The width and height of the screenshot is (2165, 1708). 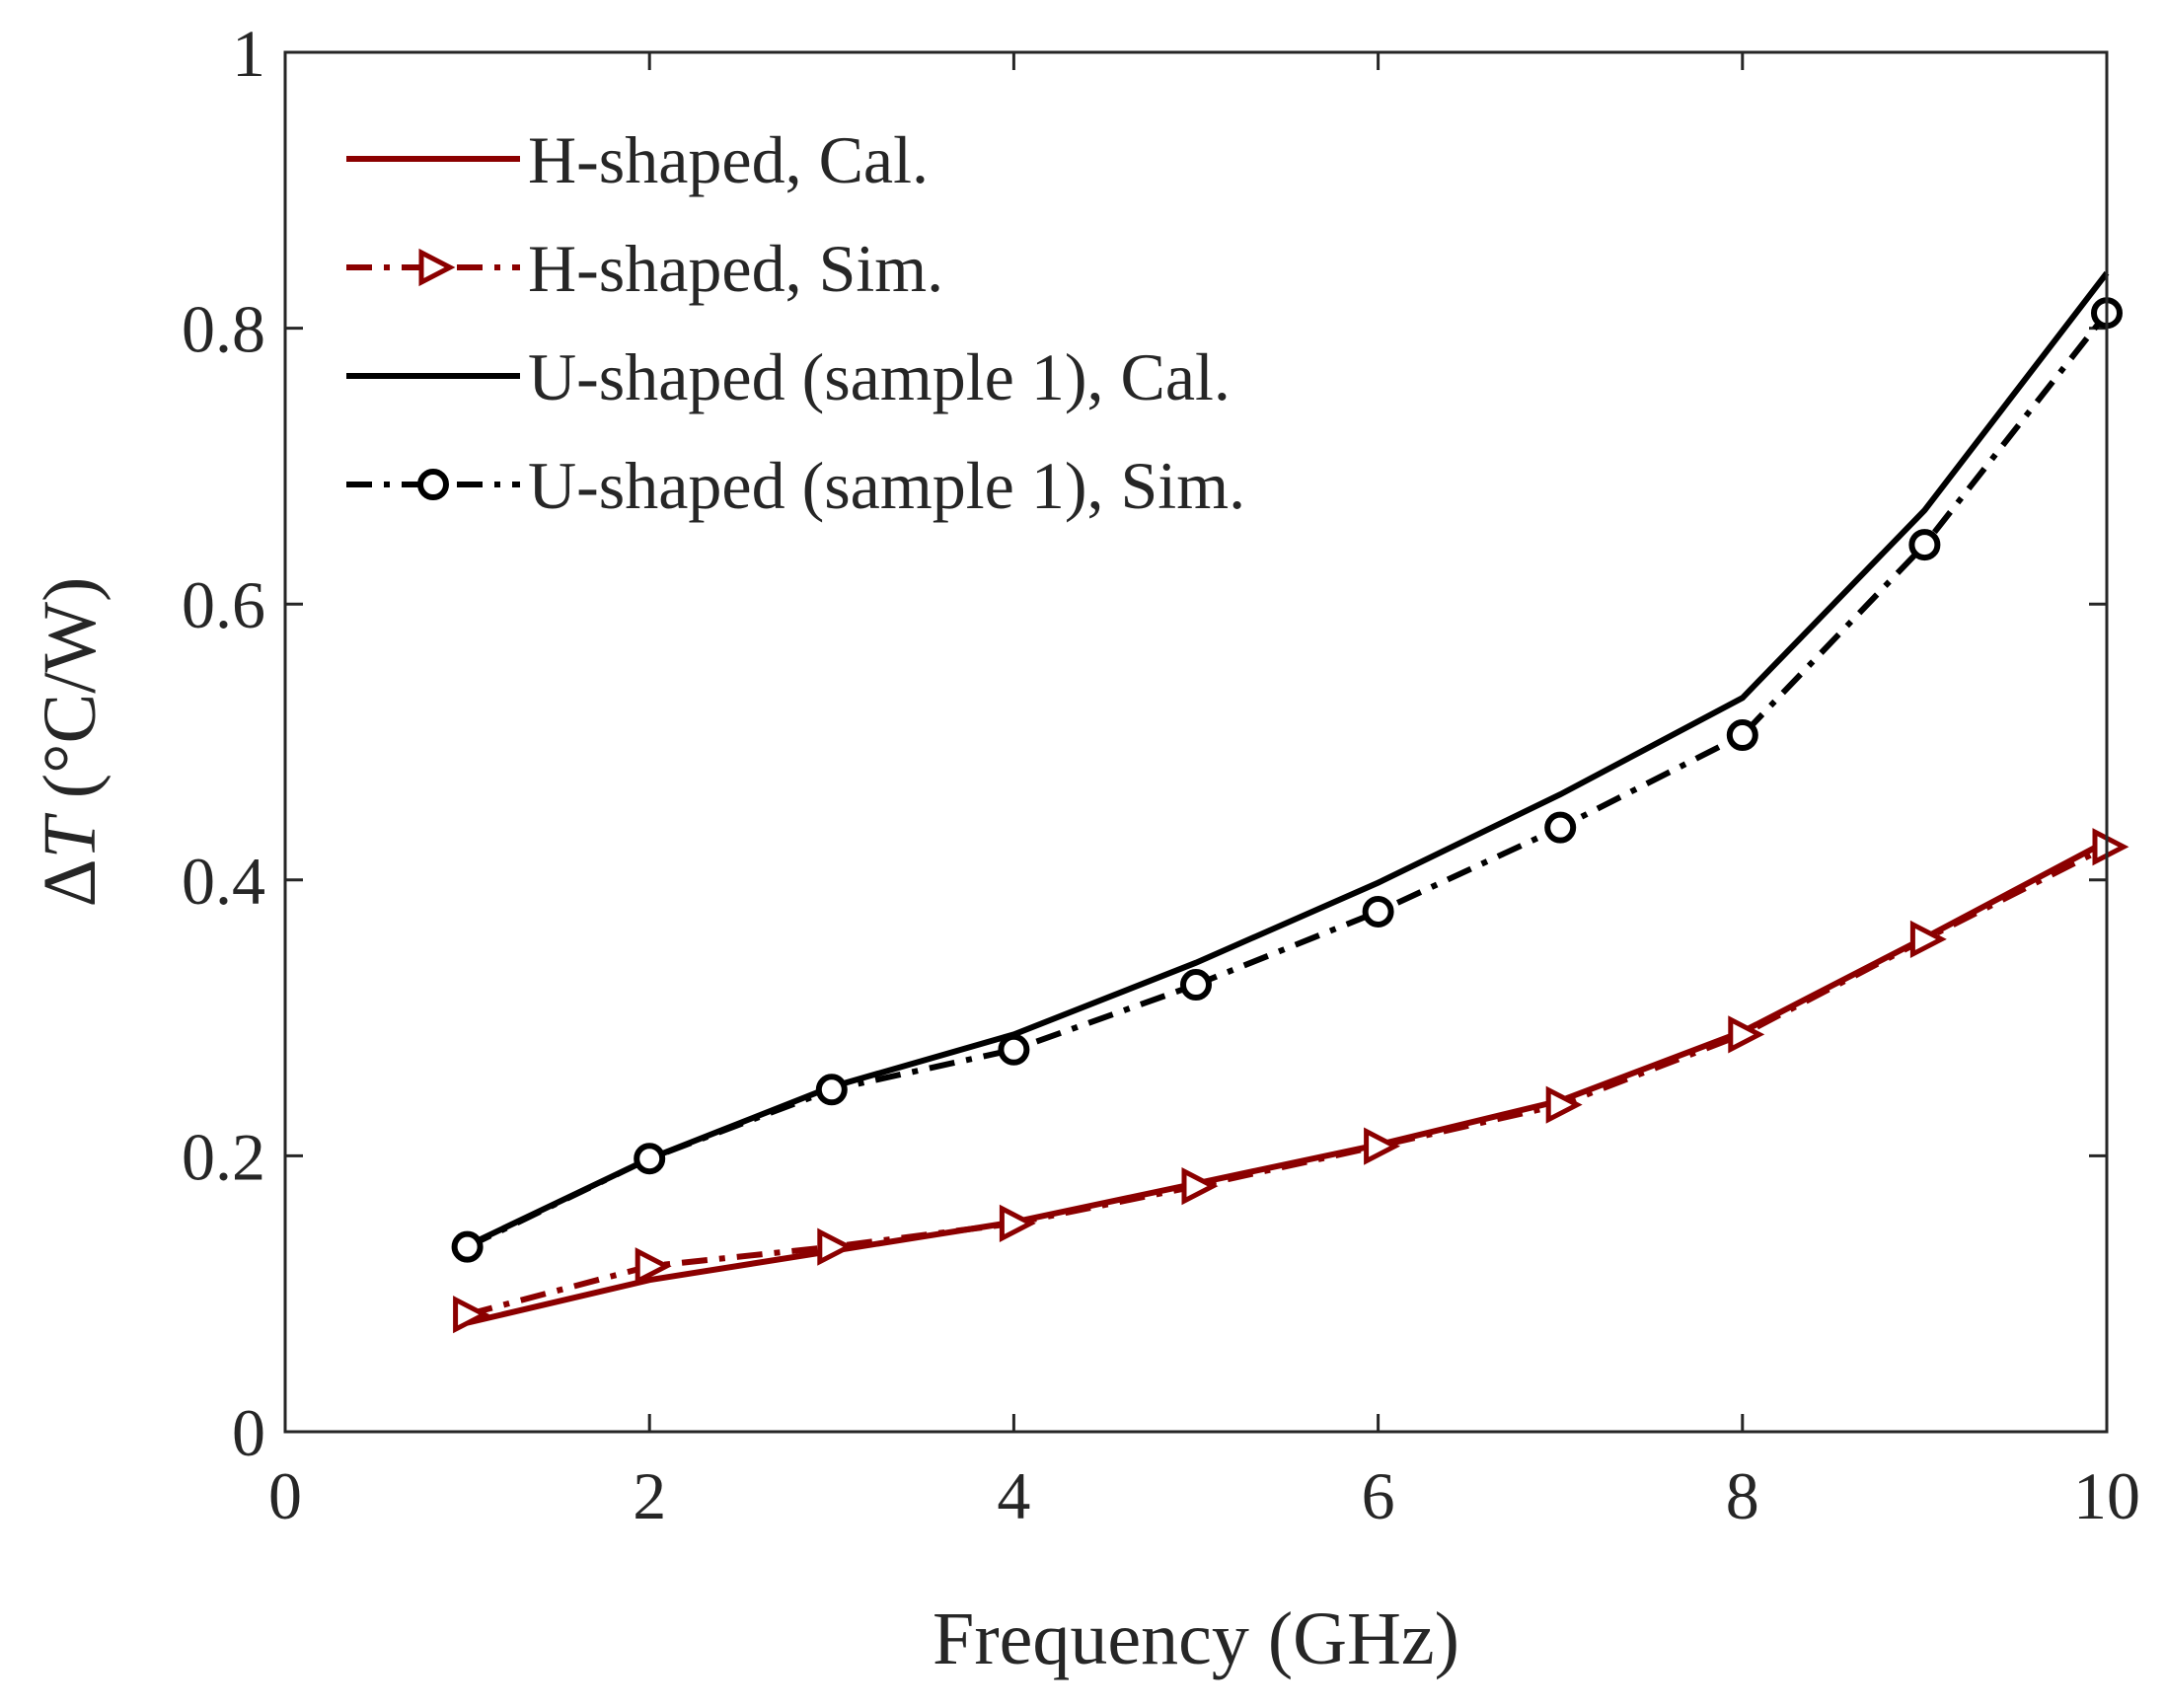 I want to click on legend-entry: H-shaped, Sim., so click(x=644, y=268).